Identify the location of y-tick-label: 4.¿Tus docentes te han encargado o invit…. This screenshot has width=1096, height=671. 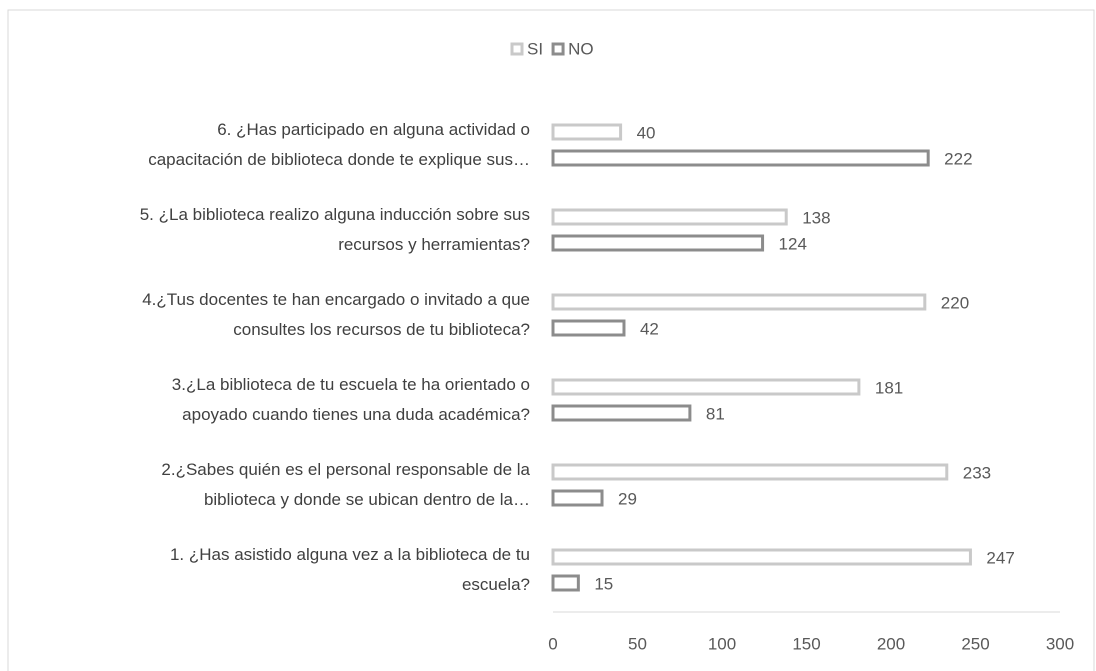
(336, 314).